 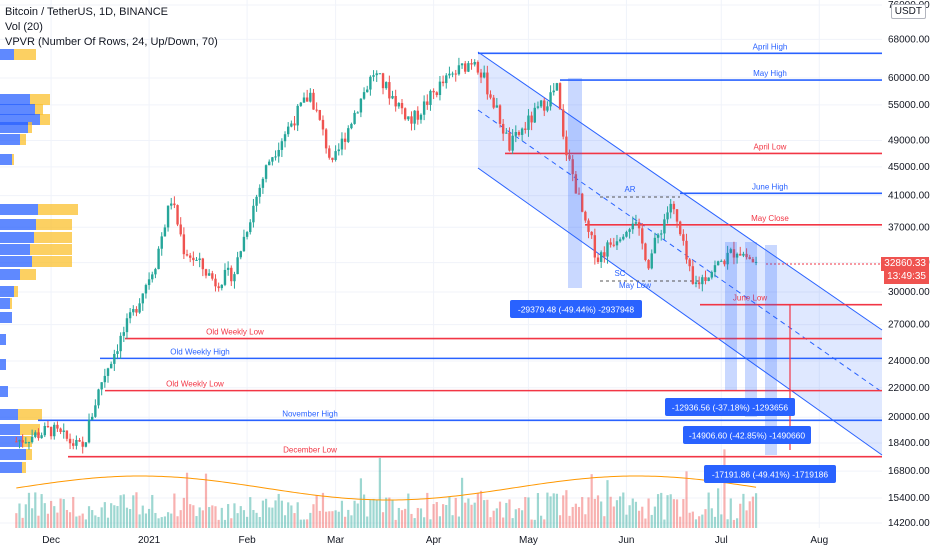 What do you see at coordinates (629, 189) in the screenshot?
I see `chart-annotation: AR` at bounding box center [629, 189].